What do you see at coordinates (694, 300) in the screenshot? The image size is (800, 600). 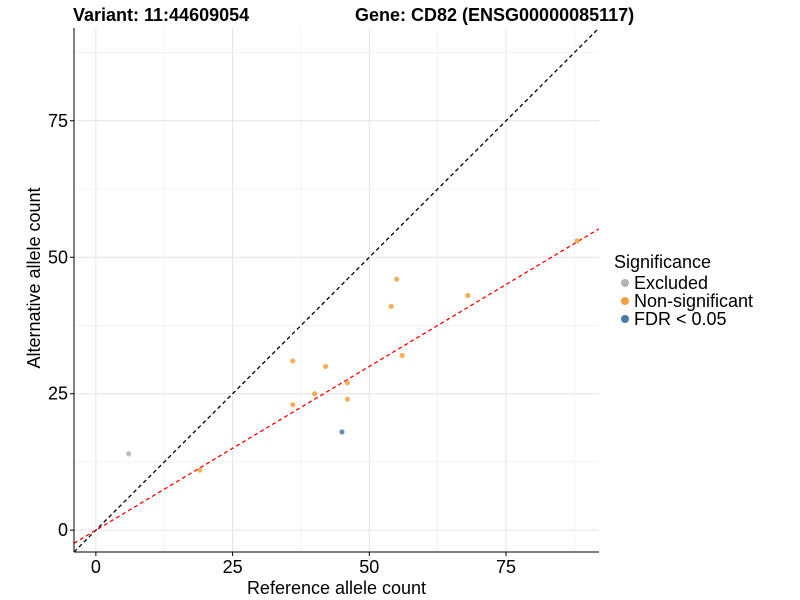 I see `legend-label-non-significant: Non-significant` at bounding box center [694, 300].